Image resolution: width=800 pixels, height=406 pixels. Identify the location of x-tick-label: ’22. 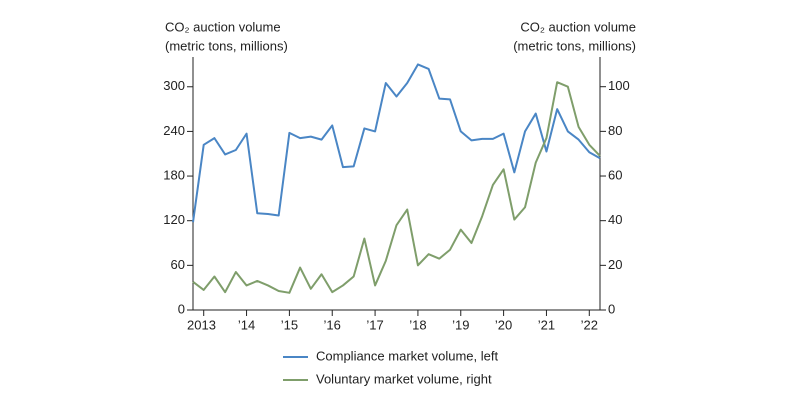
(589, 324).